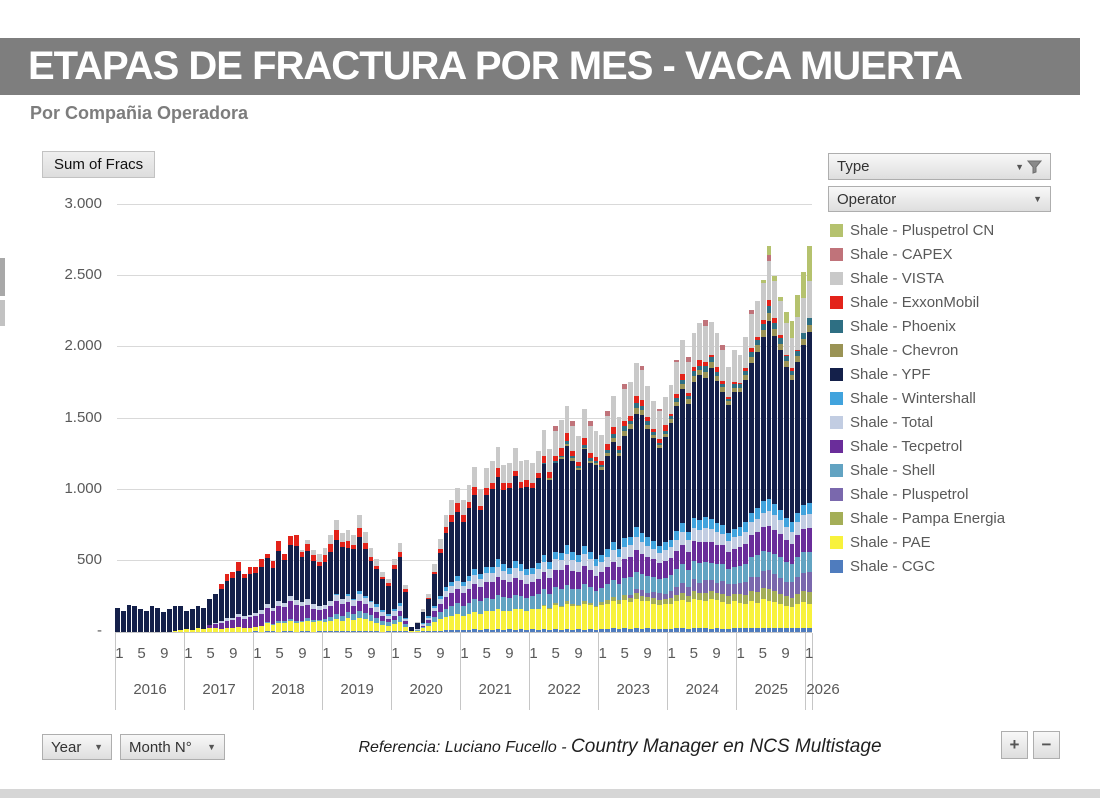 This screenshot has width=1100, height=798. What do you see at coordinates (533, 653) in the screenshot?
I see `month-tick-label: 1` at bounding box center [533, 653].